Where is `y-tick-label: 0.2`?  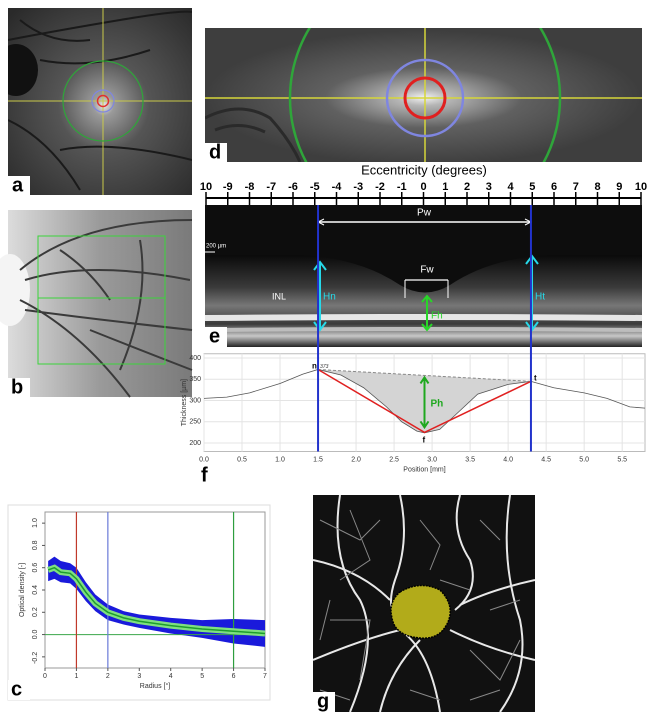 y-tick-label: 0.2 is located at coordinates (35, 612).